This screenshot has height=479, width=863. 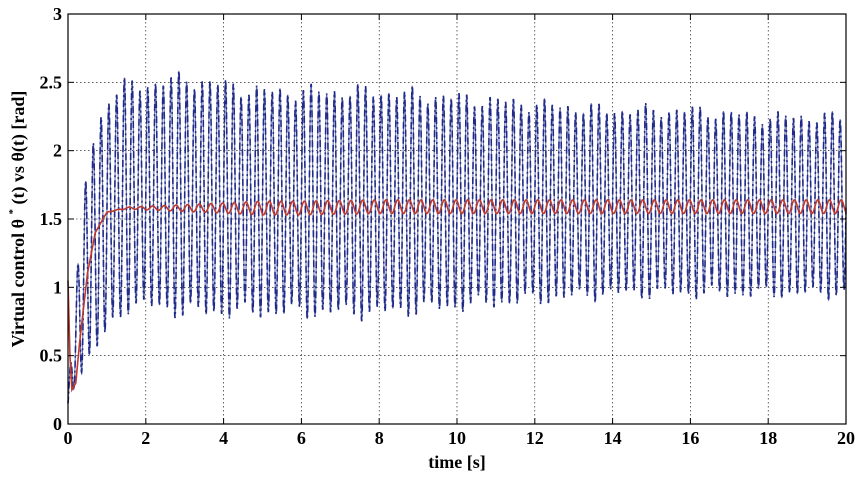 I want to click on y-axis-label-superscript: *, so click(x=13, y=211).